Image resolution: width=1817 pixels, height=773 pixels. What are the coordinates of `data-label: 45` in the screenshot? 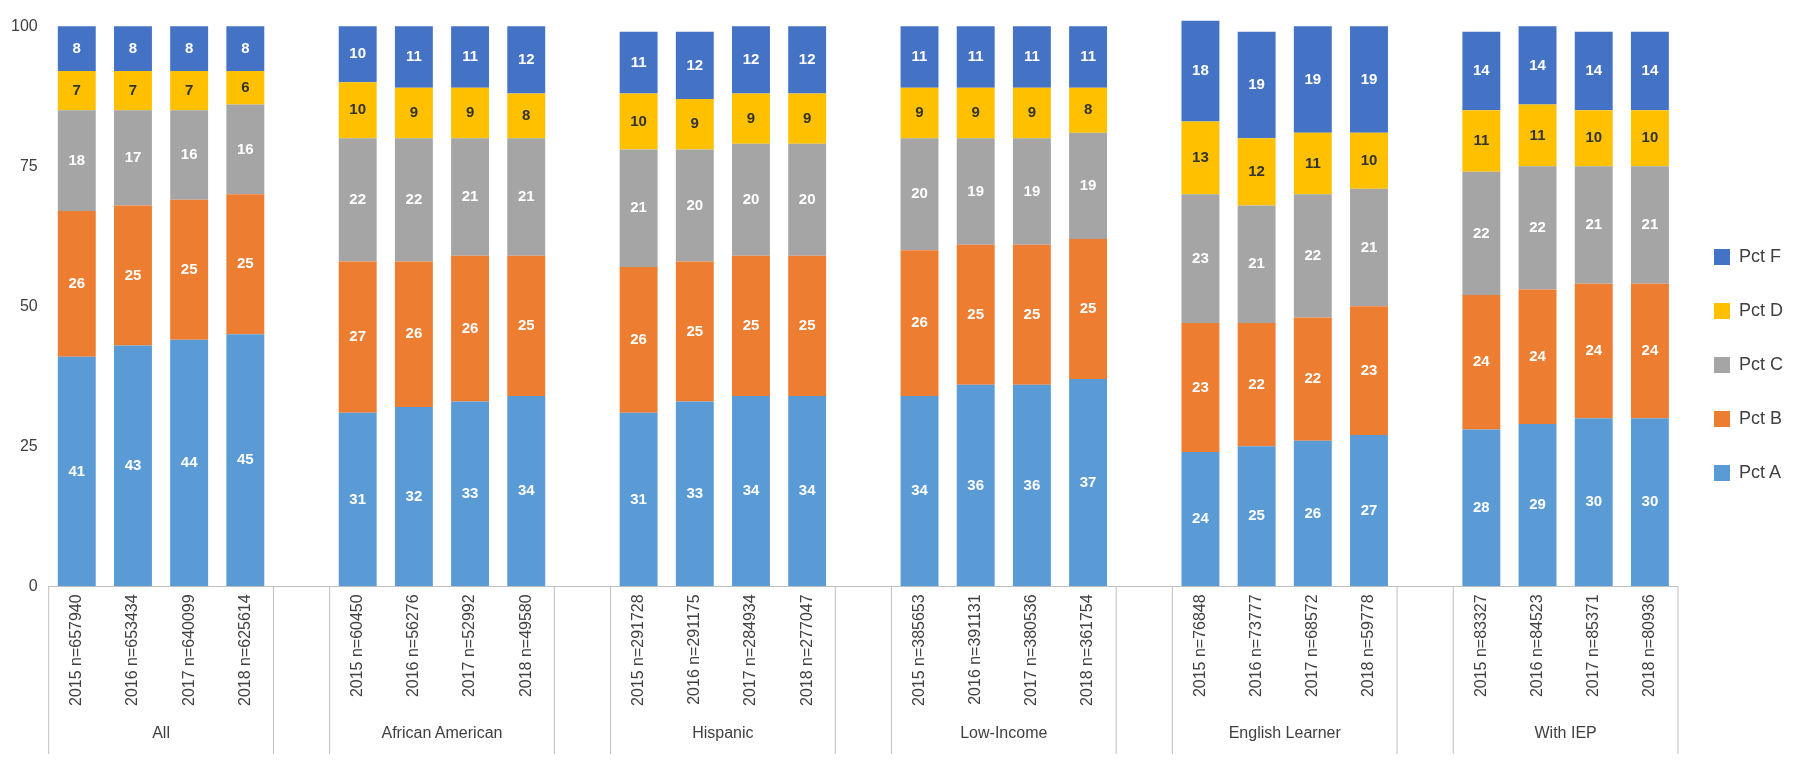 It's located at (245, 459).